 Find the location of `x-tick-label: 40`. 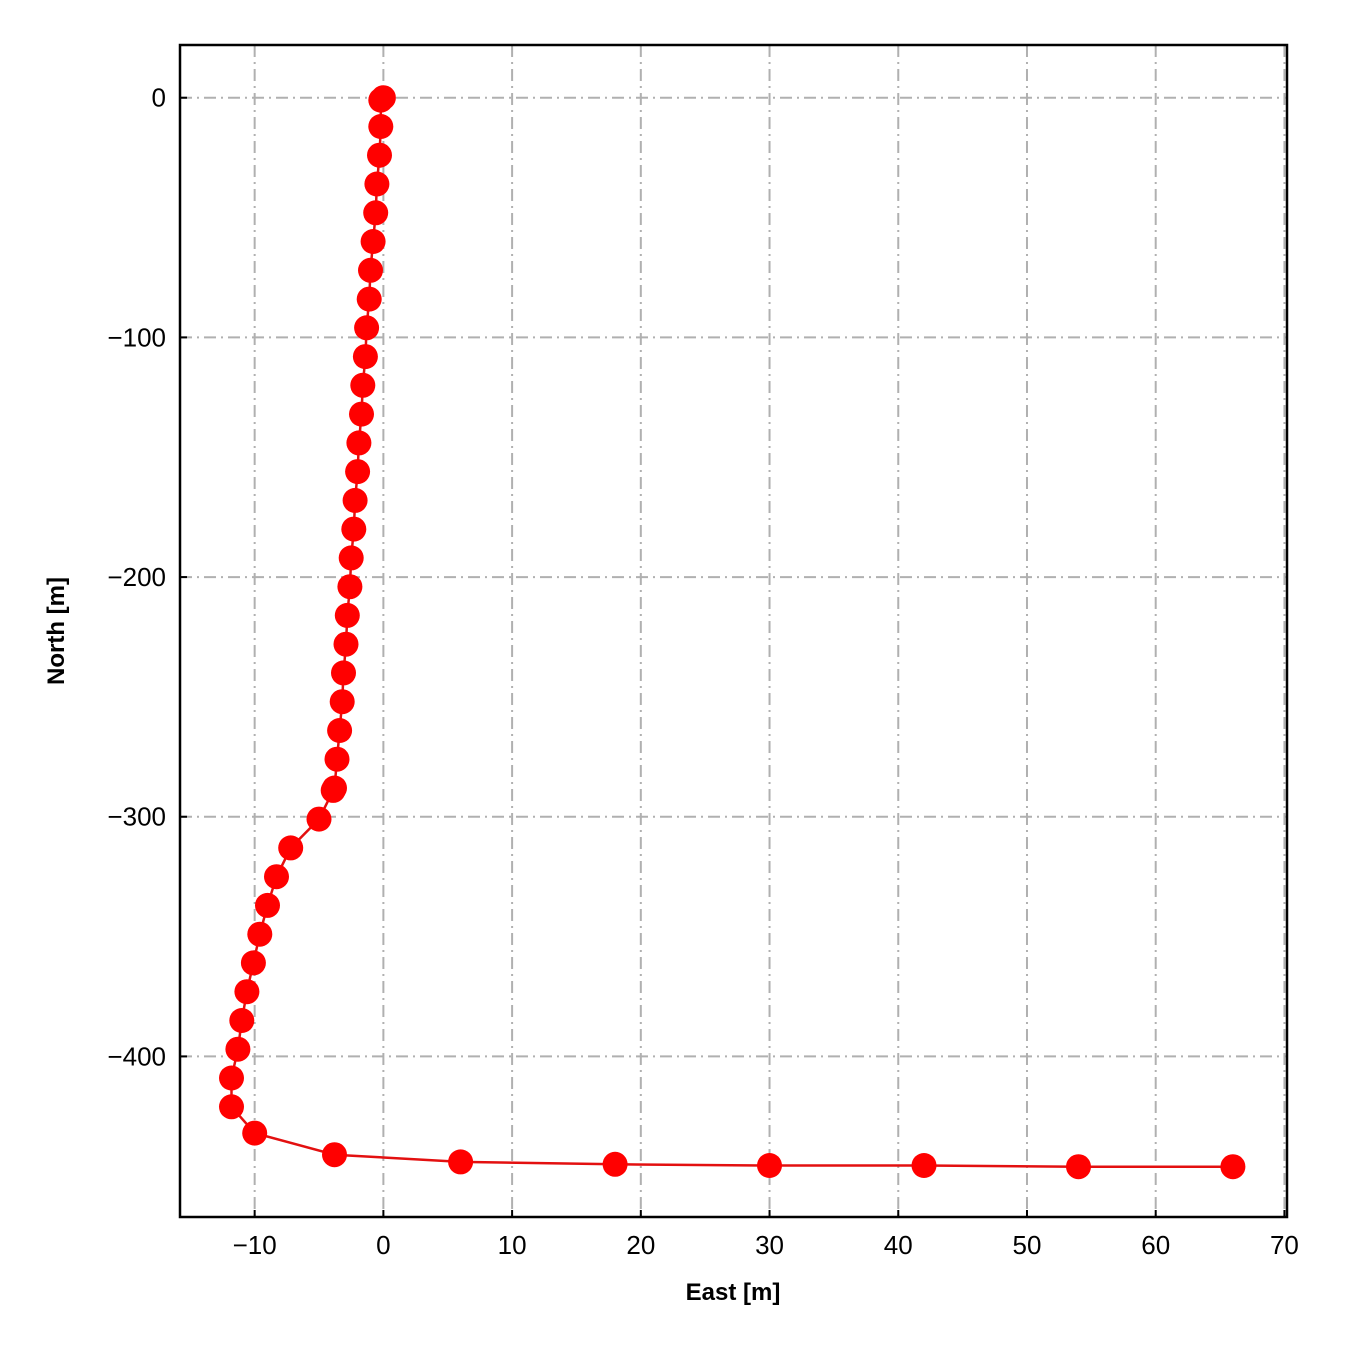

x-tick-label: 40 is located at coordinates (898, 1245).